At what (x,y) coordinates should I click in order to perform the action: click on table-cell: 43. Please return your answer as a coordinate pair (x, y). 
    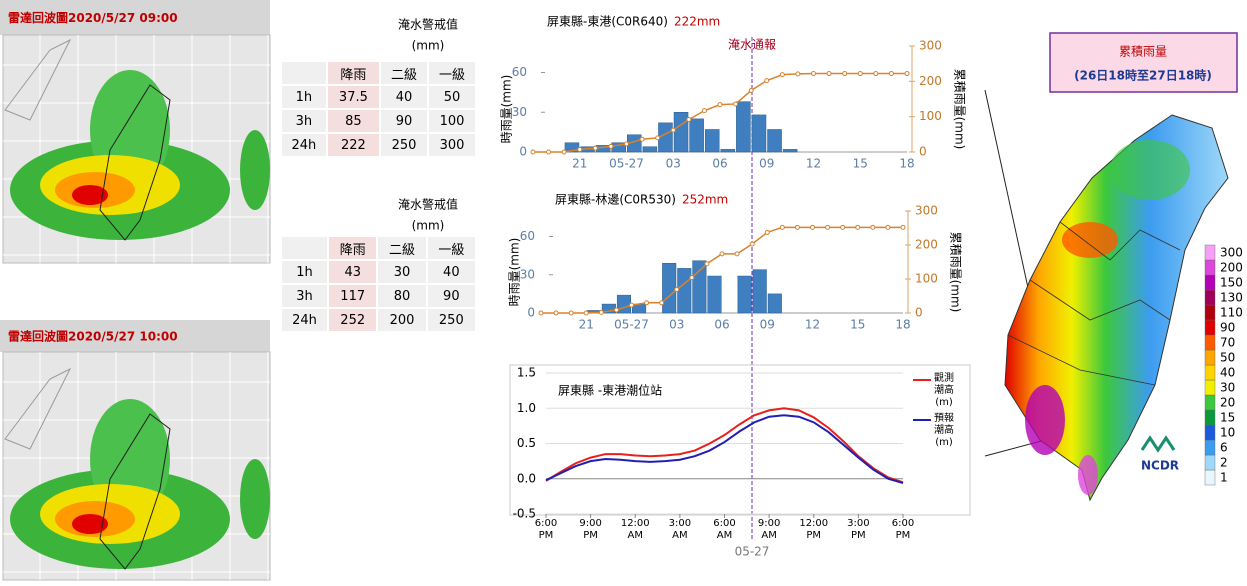
    Looking at the image, I should click on (353, 272).